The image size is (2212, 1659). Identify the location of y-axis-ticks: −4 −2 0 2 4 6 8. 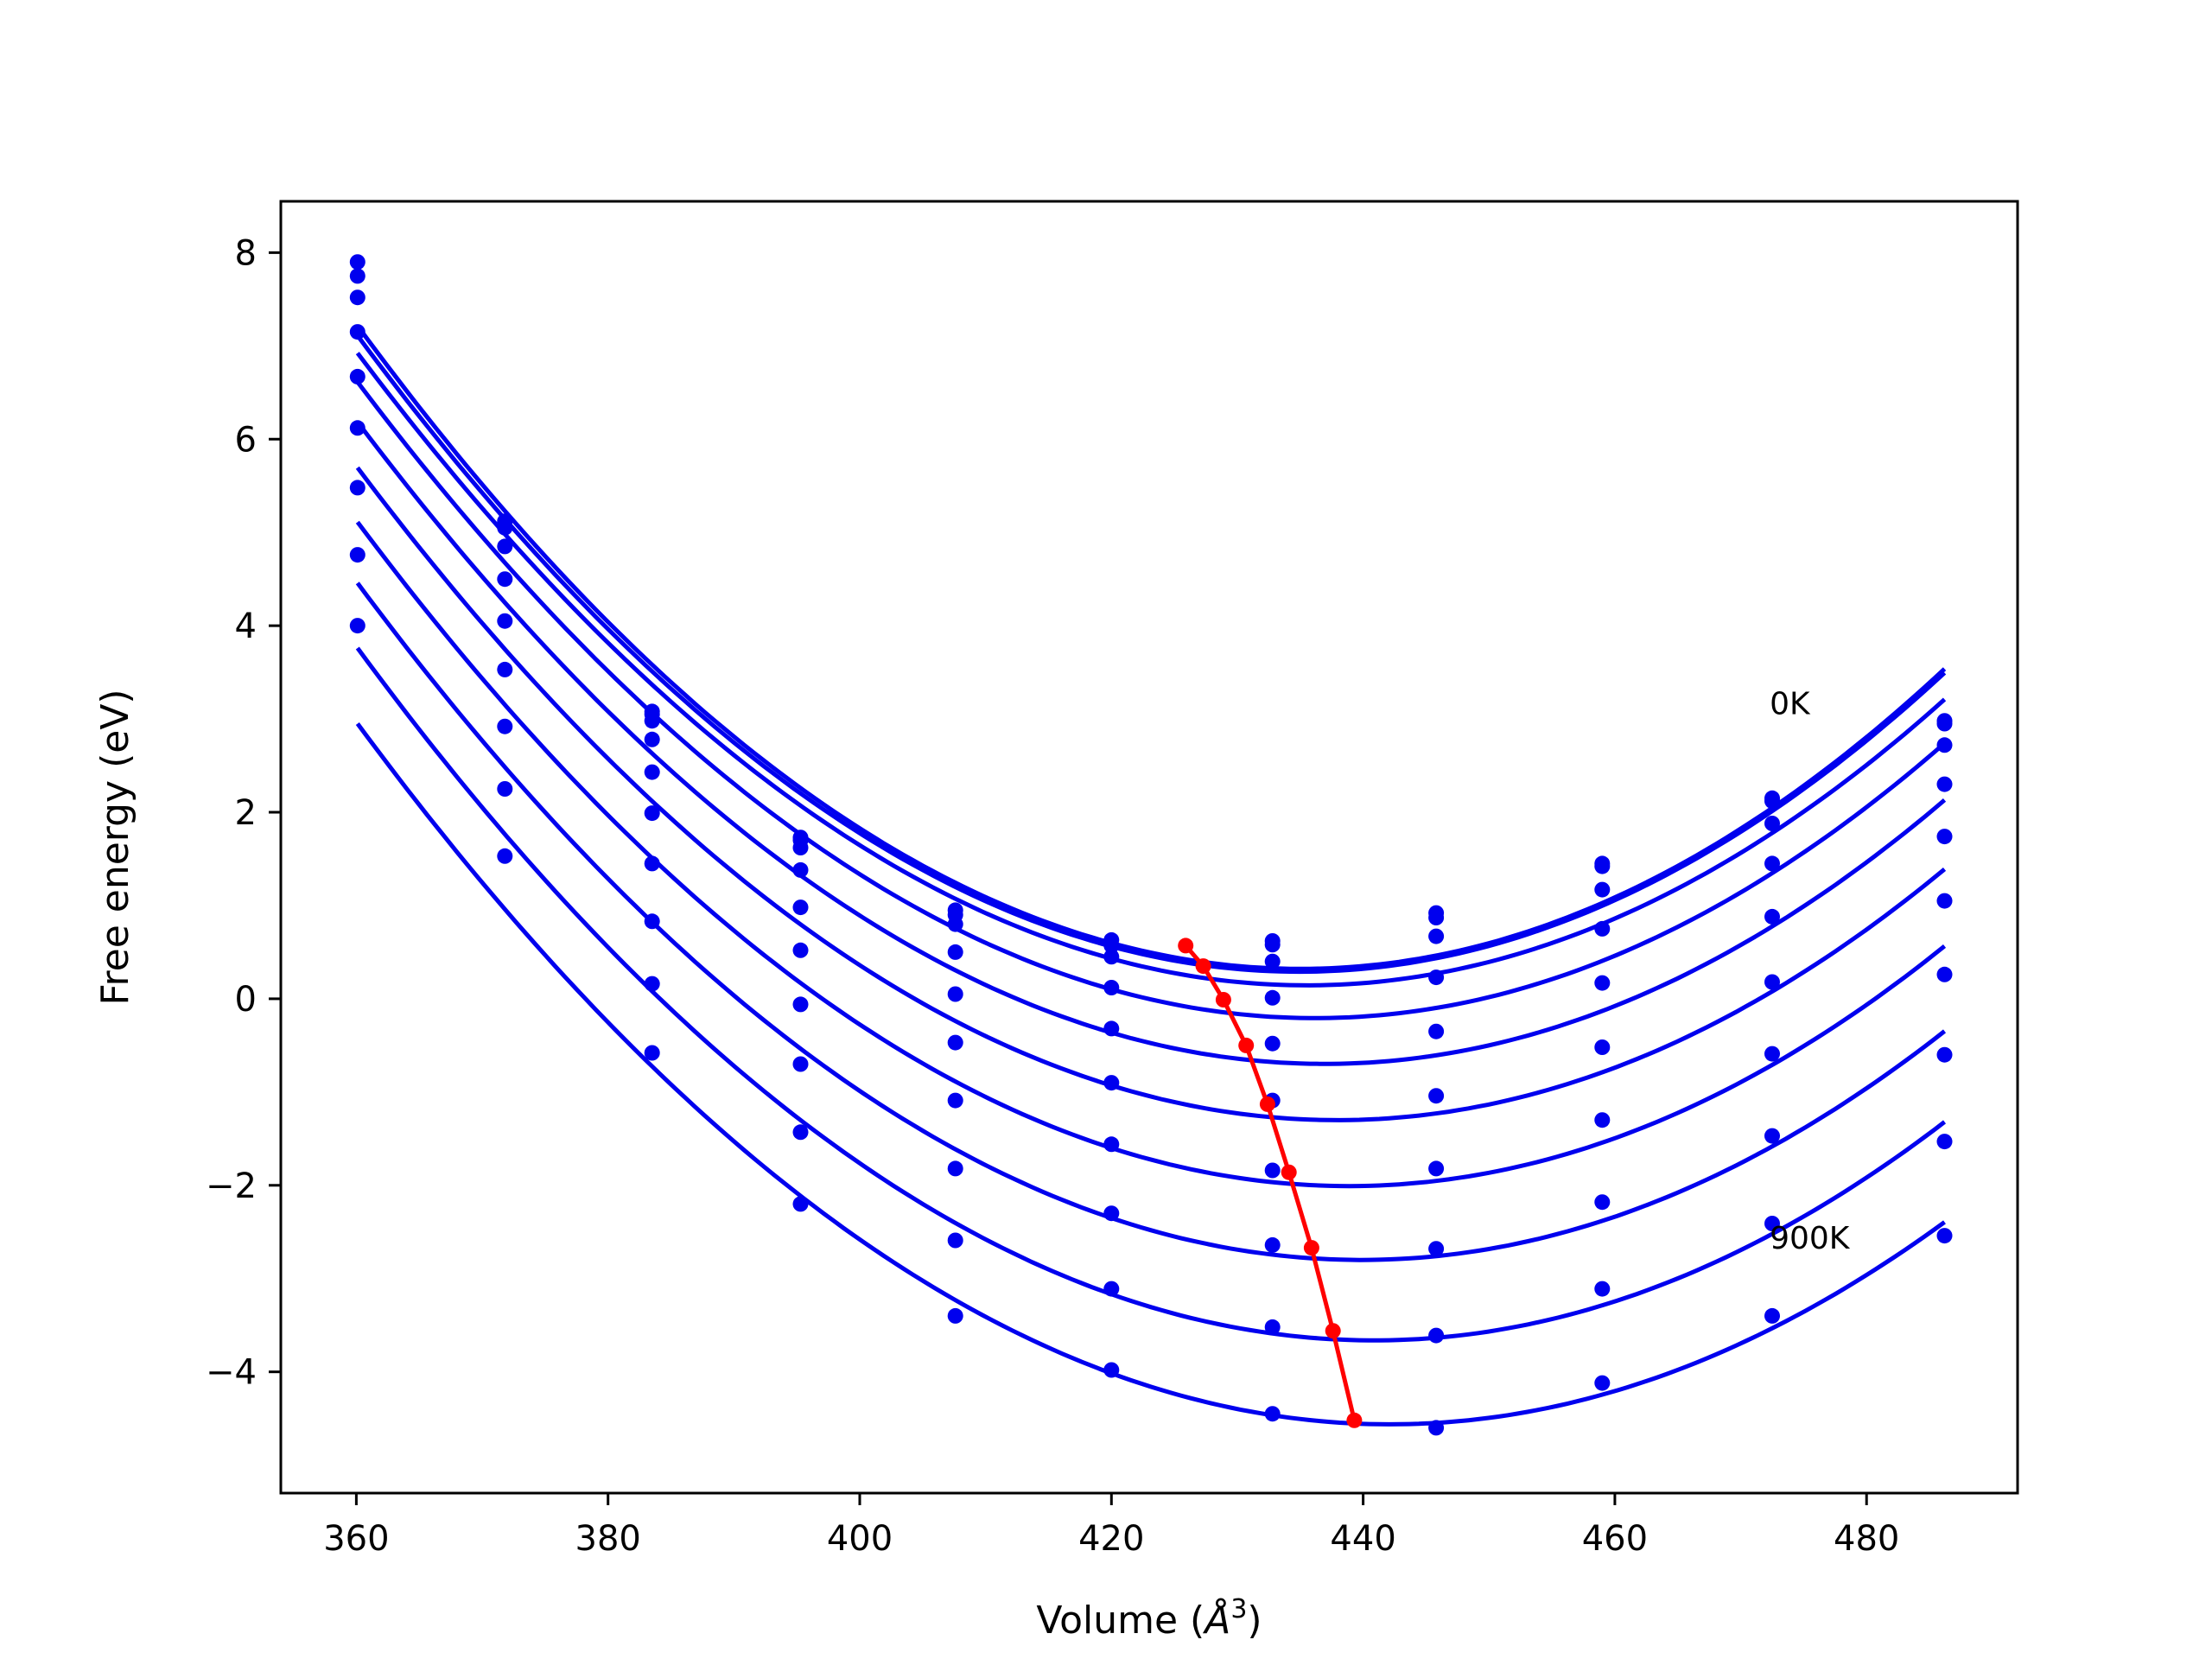
(243, 813).